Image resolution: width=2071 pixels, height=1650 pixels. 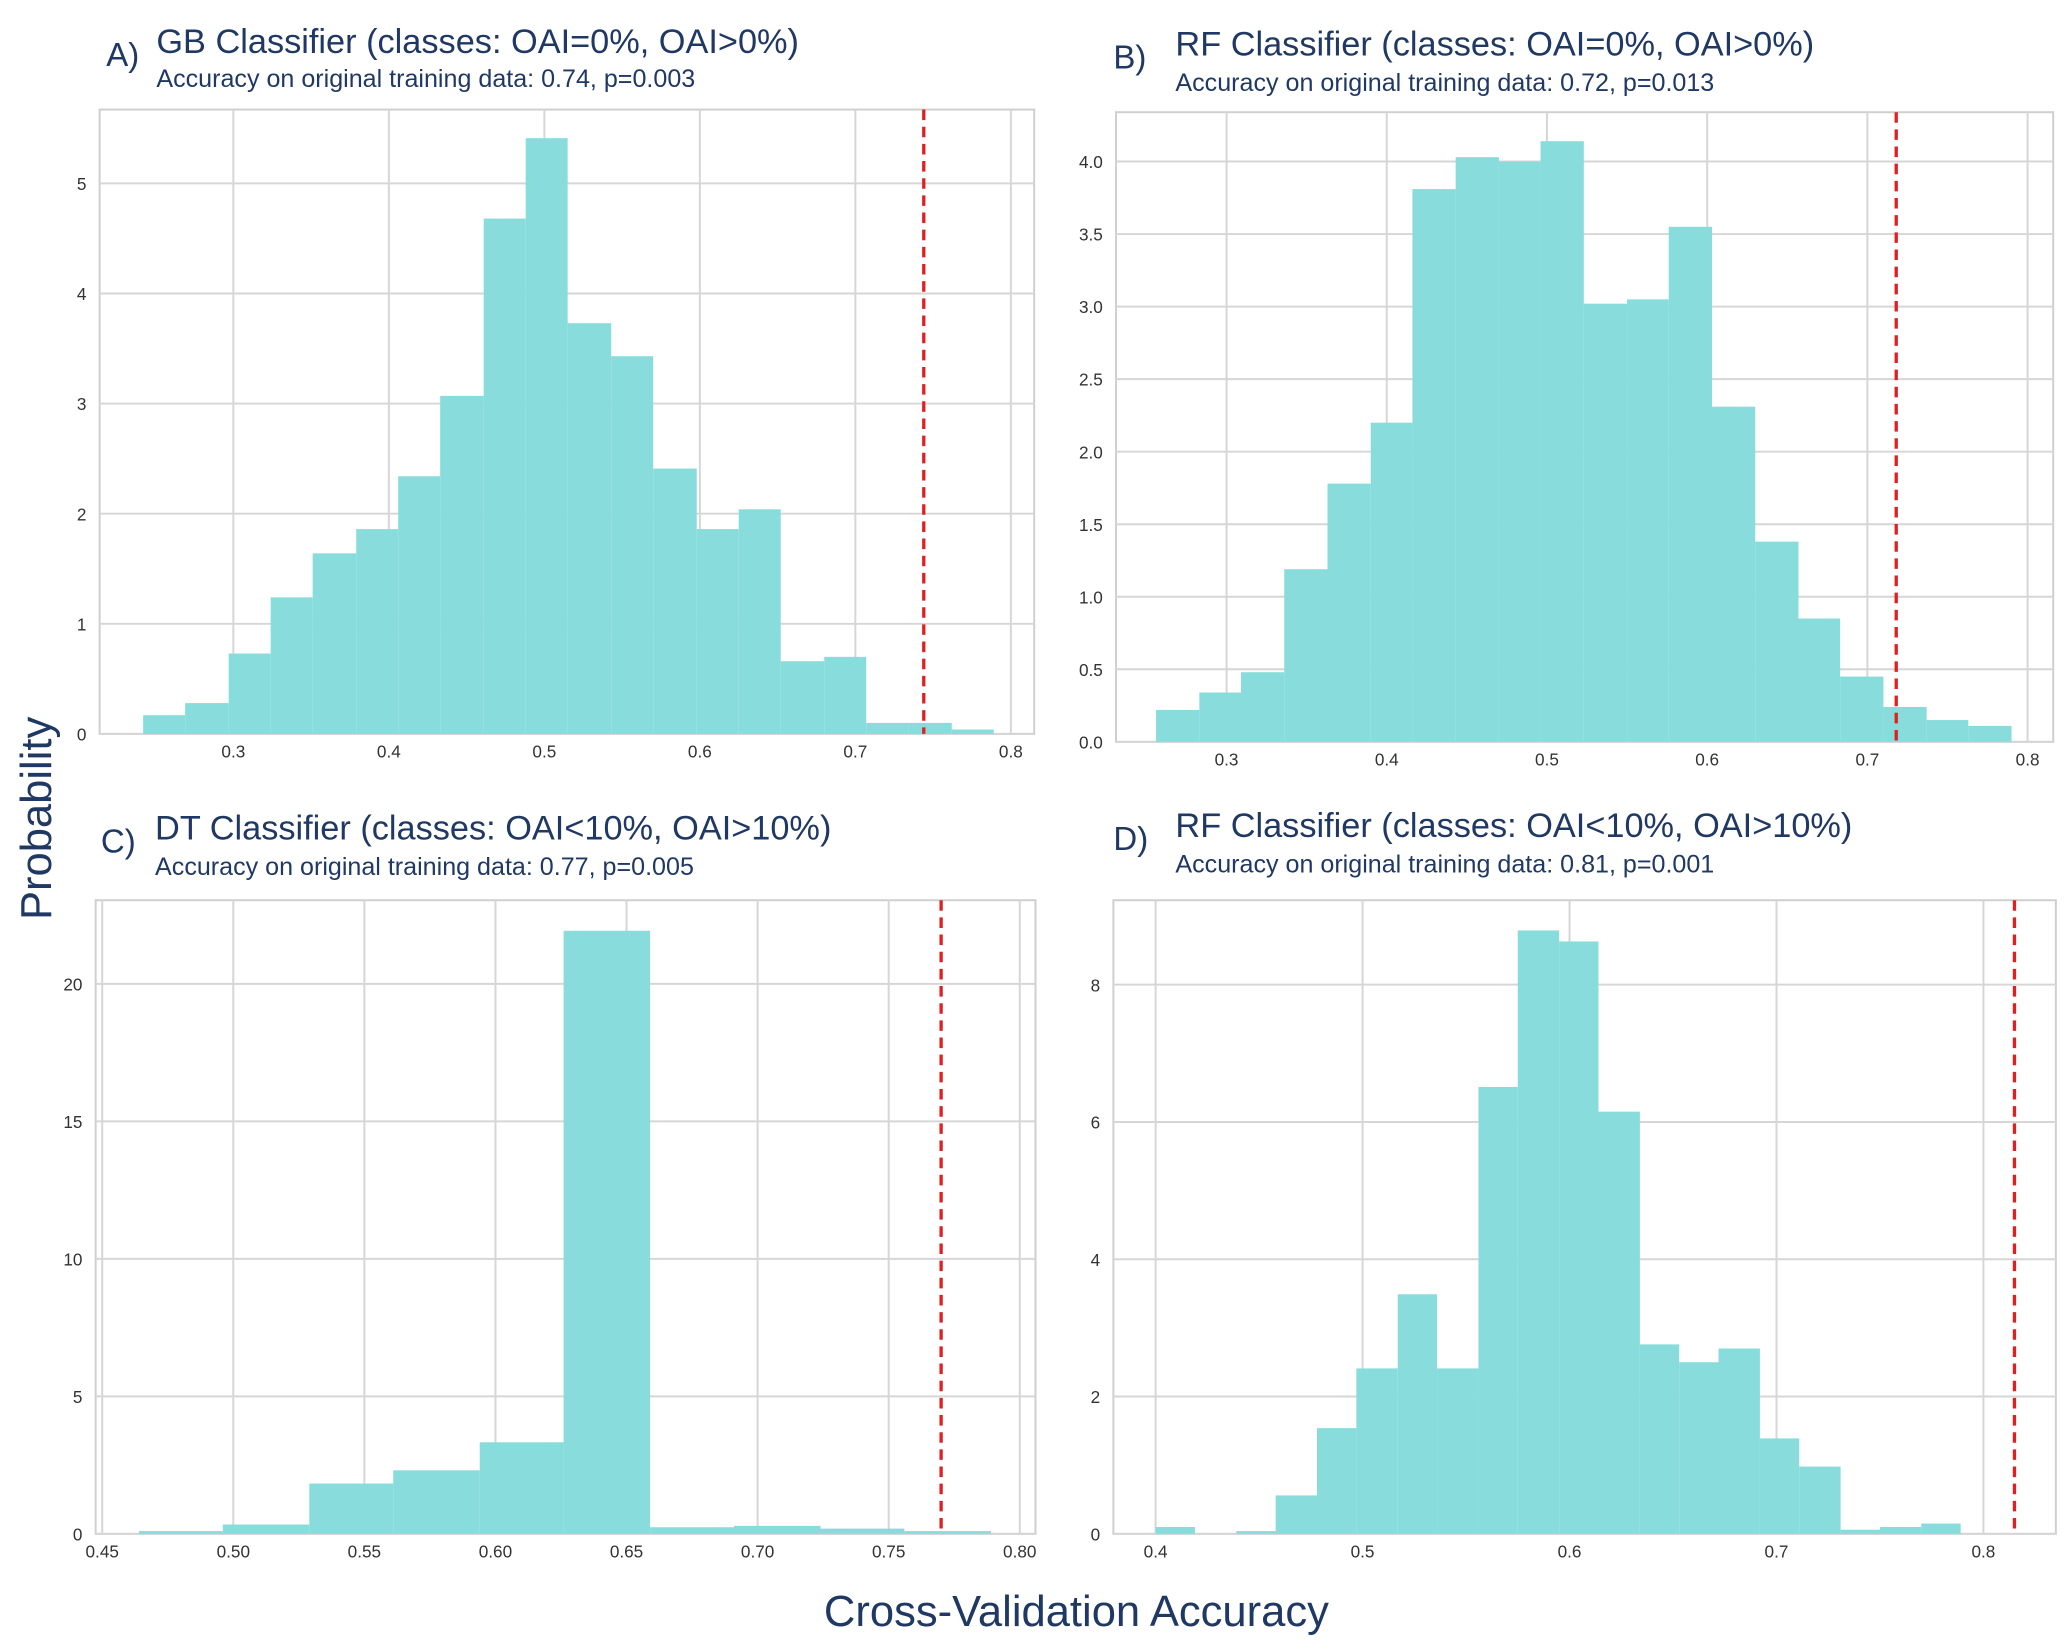 What do you see at coordinates (1091, 307) in the screenshot?
I see `y-tick-label: 3.0` at bounding box center [1091, 307].